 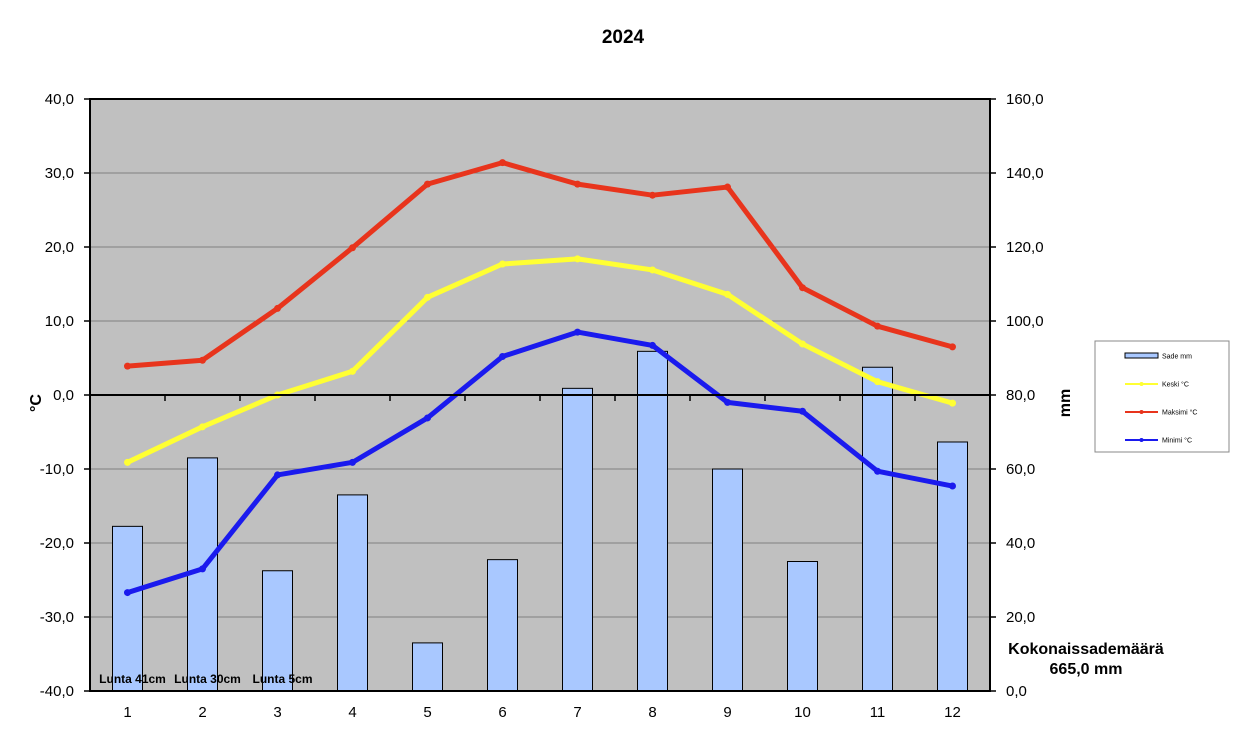 What do you see at coordinates (540, 397) in the screenshot?
I see `zero-axis` at bounding box center [540, 397].